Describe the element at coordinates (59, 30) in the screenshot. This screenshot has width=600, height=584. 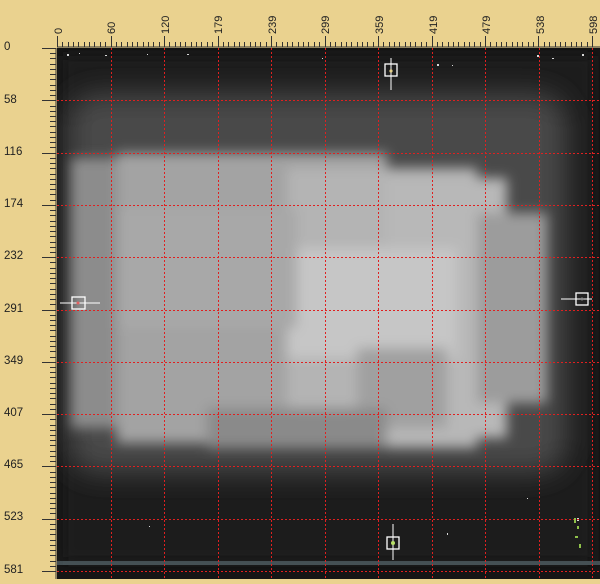
I see `x-tick-label: 0` at that location.